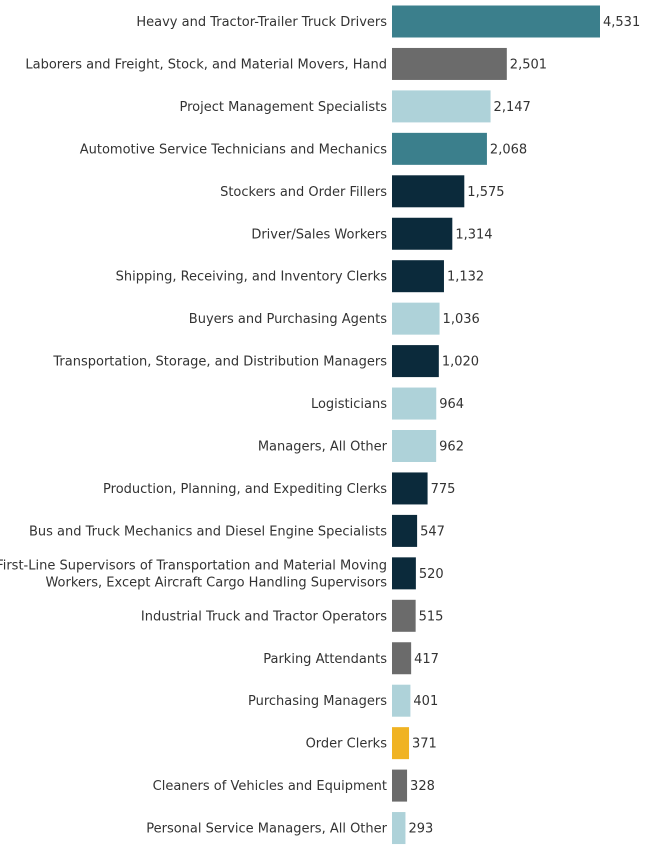 This screenshot has height=848, width=652. What do you see at coordinates (431, 574) in the screenshot?
I see `value-label: 520` at bounding box center [431, 574].